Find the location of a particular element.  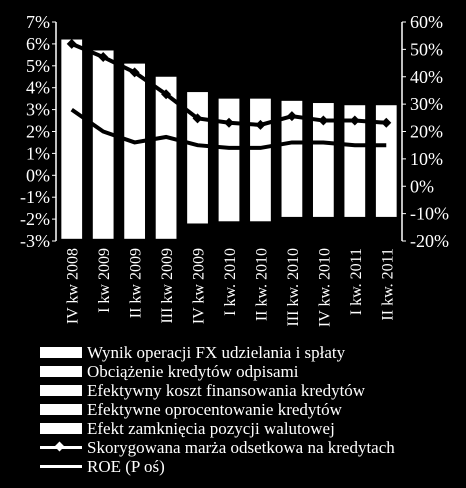

category-label: IV kw. 2010 is located at coordinates (324, 287).